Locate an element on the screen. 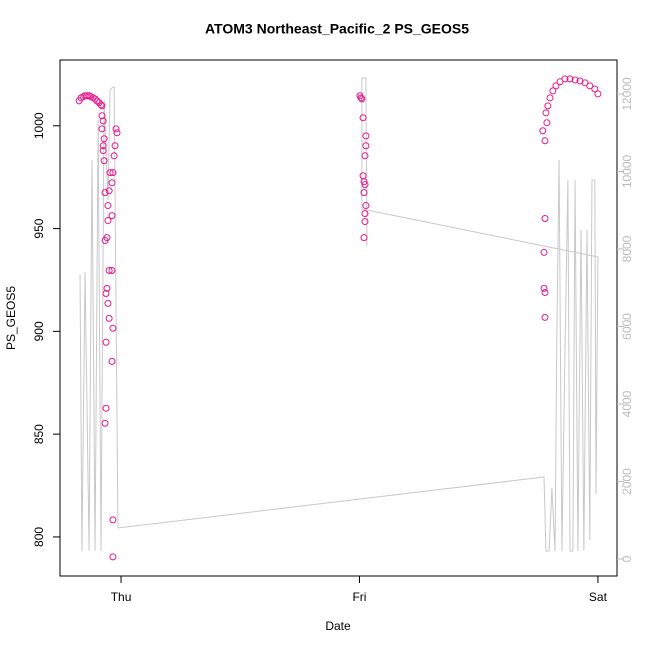 The image size is (650, 655). y2-tick-label: 4000 is located at coordinates (627, 403).